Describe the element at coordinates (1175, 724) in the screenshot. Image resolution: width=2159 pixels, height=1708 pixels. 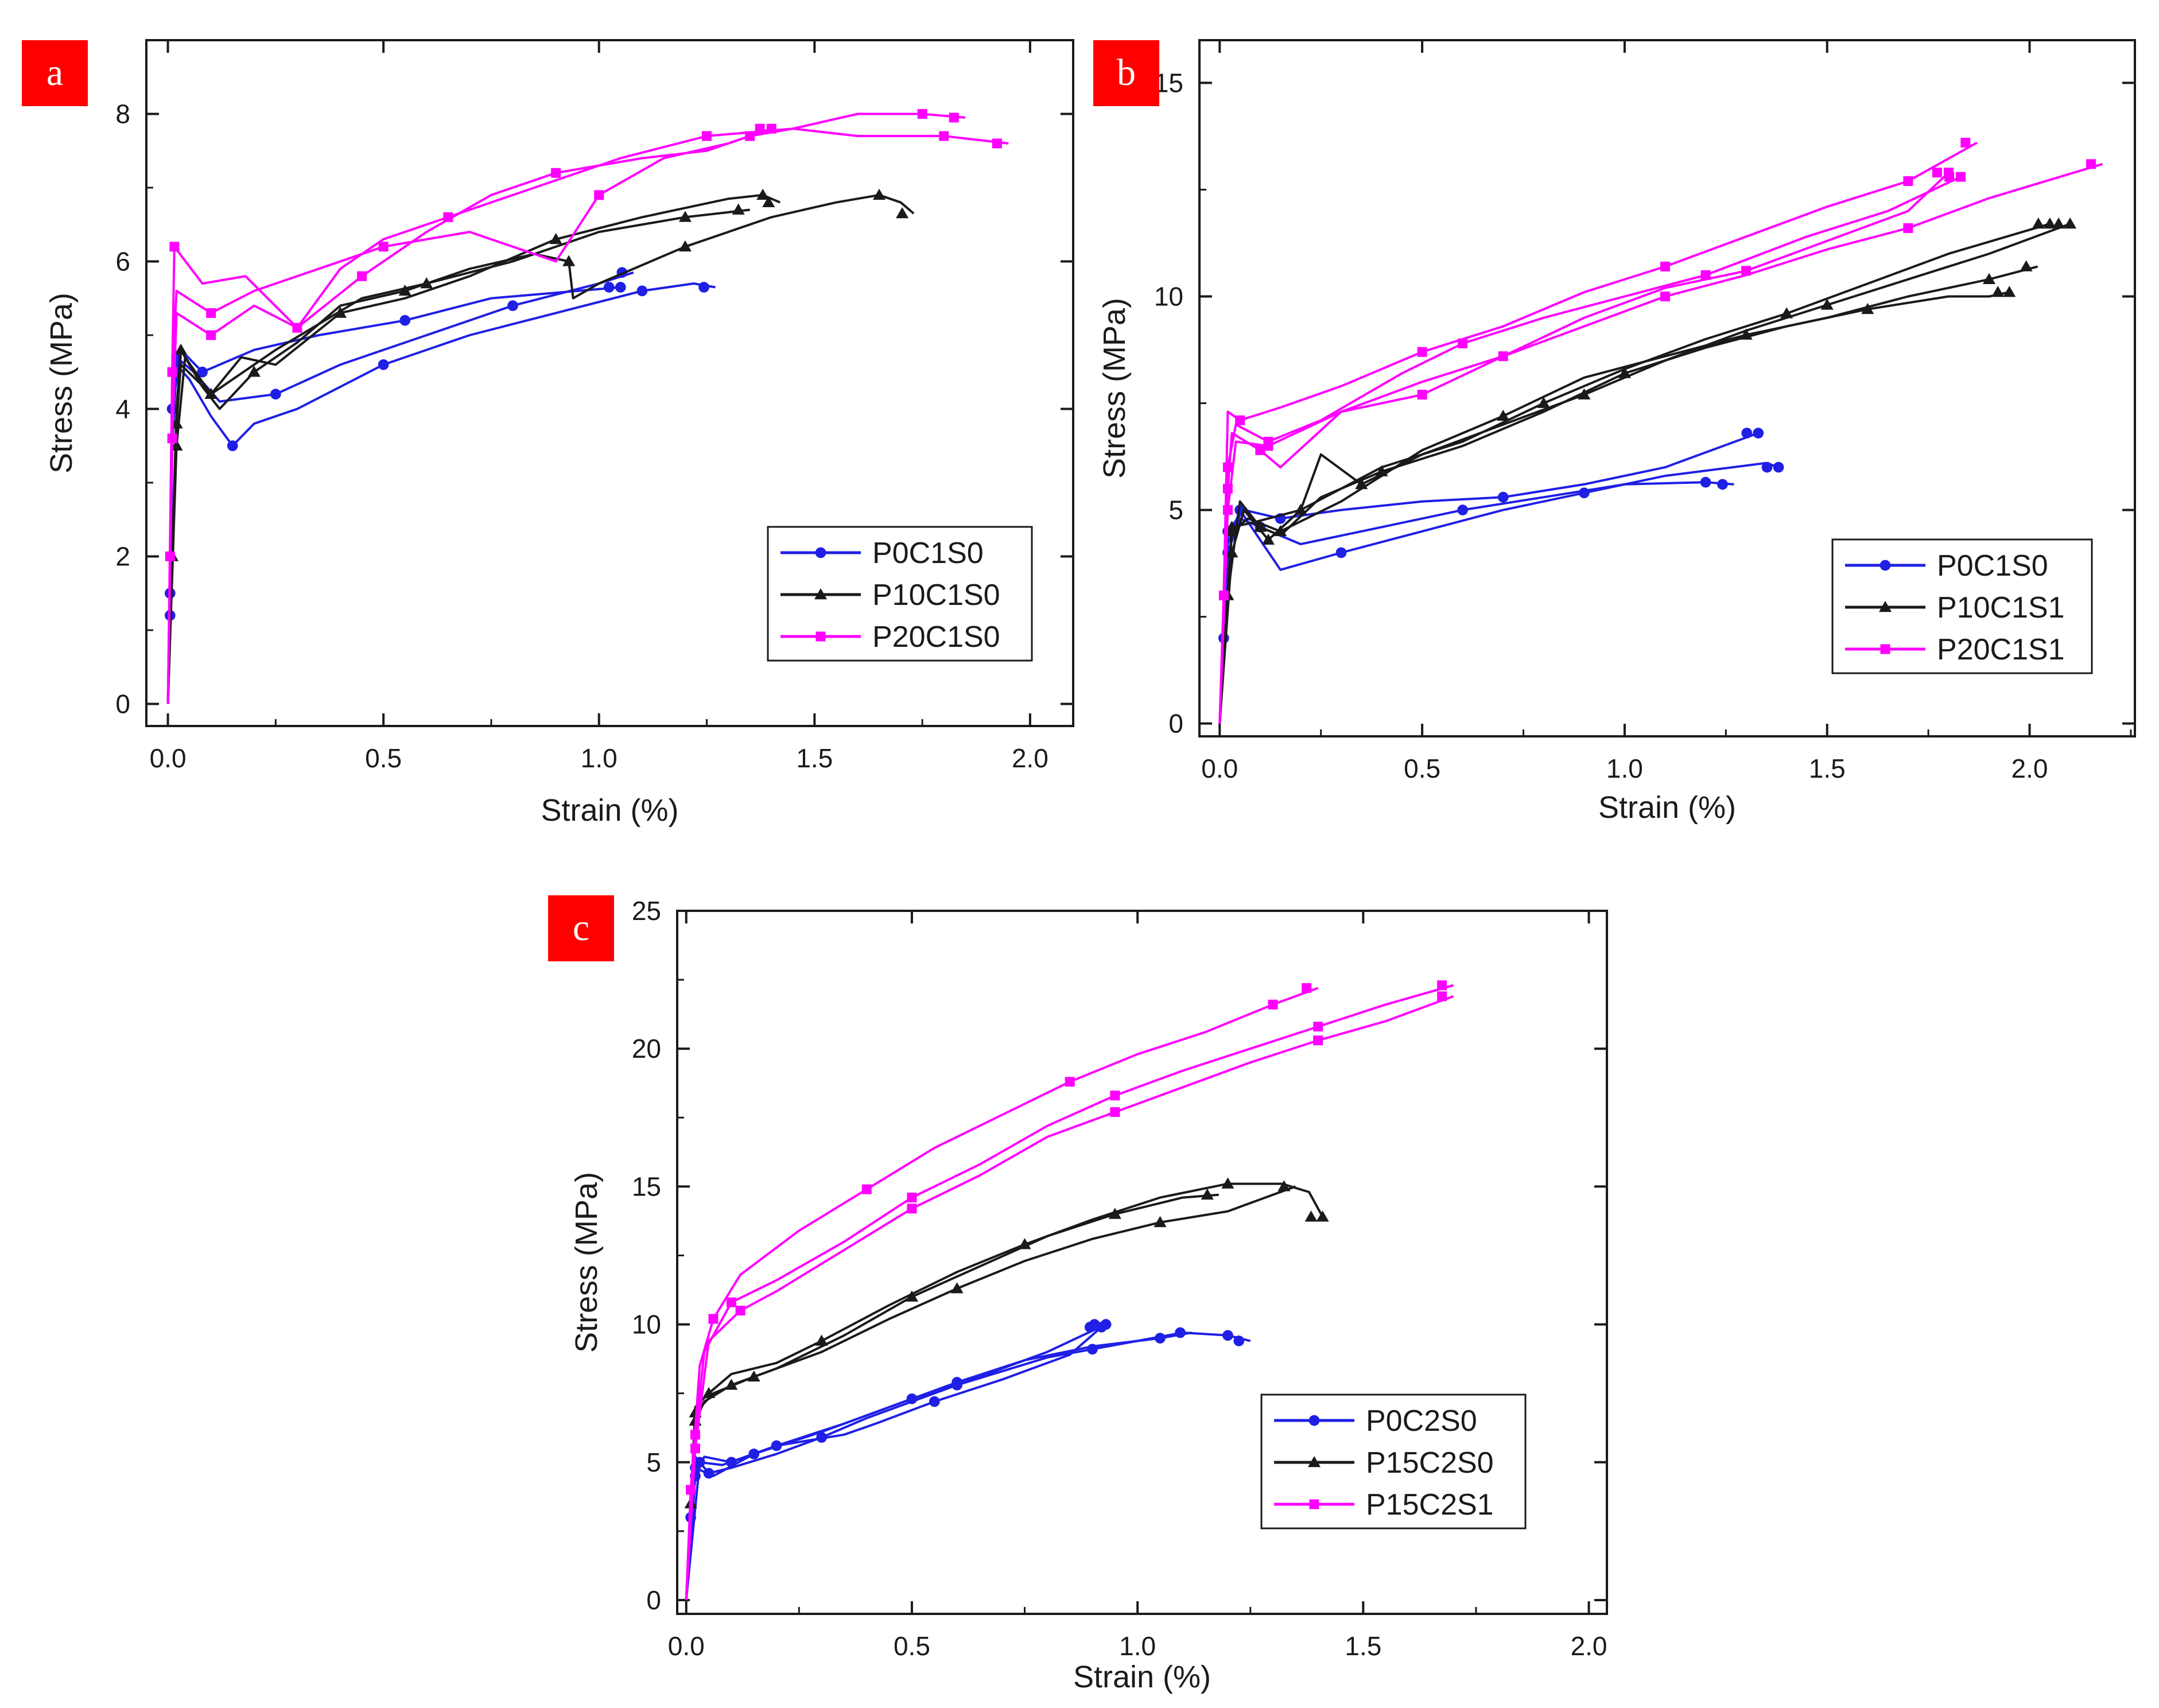
I see `y-tick-label: 0` at that location.